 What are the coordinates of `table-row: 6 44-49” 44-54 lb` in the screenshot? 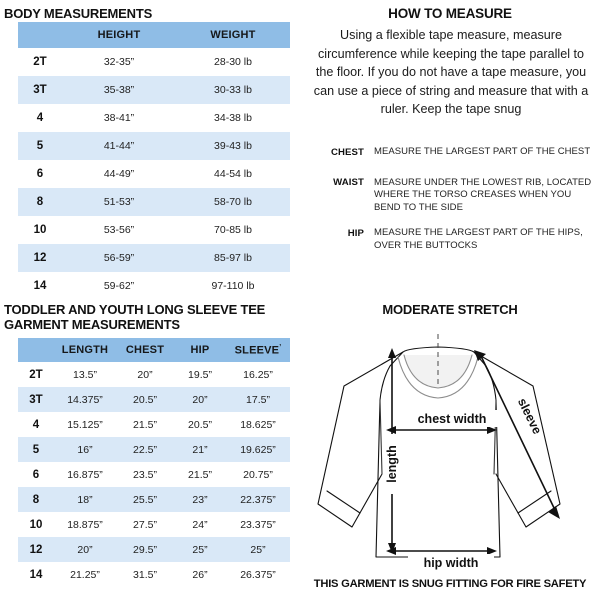 It's located at (154, 174).